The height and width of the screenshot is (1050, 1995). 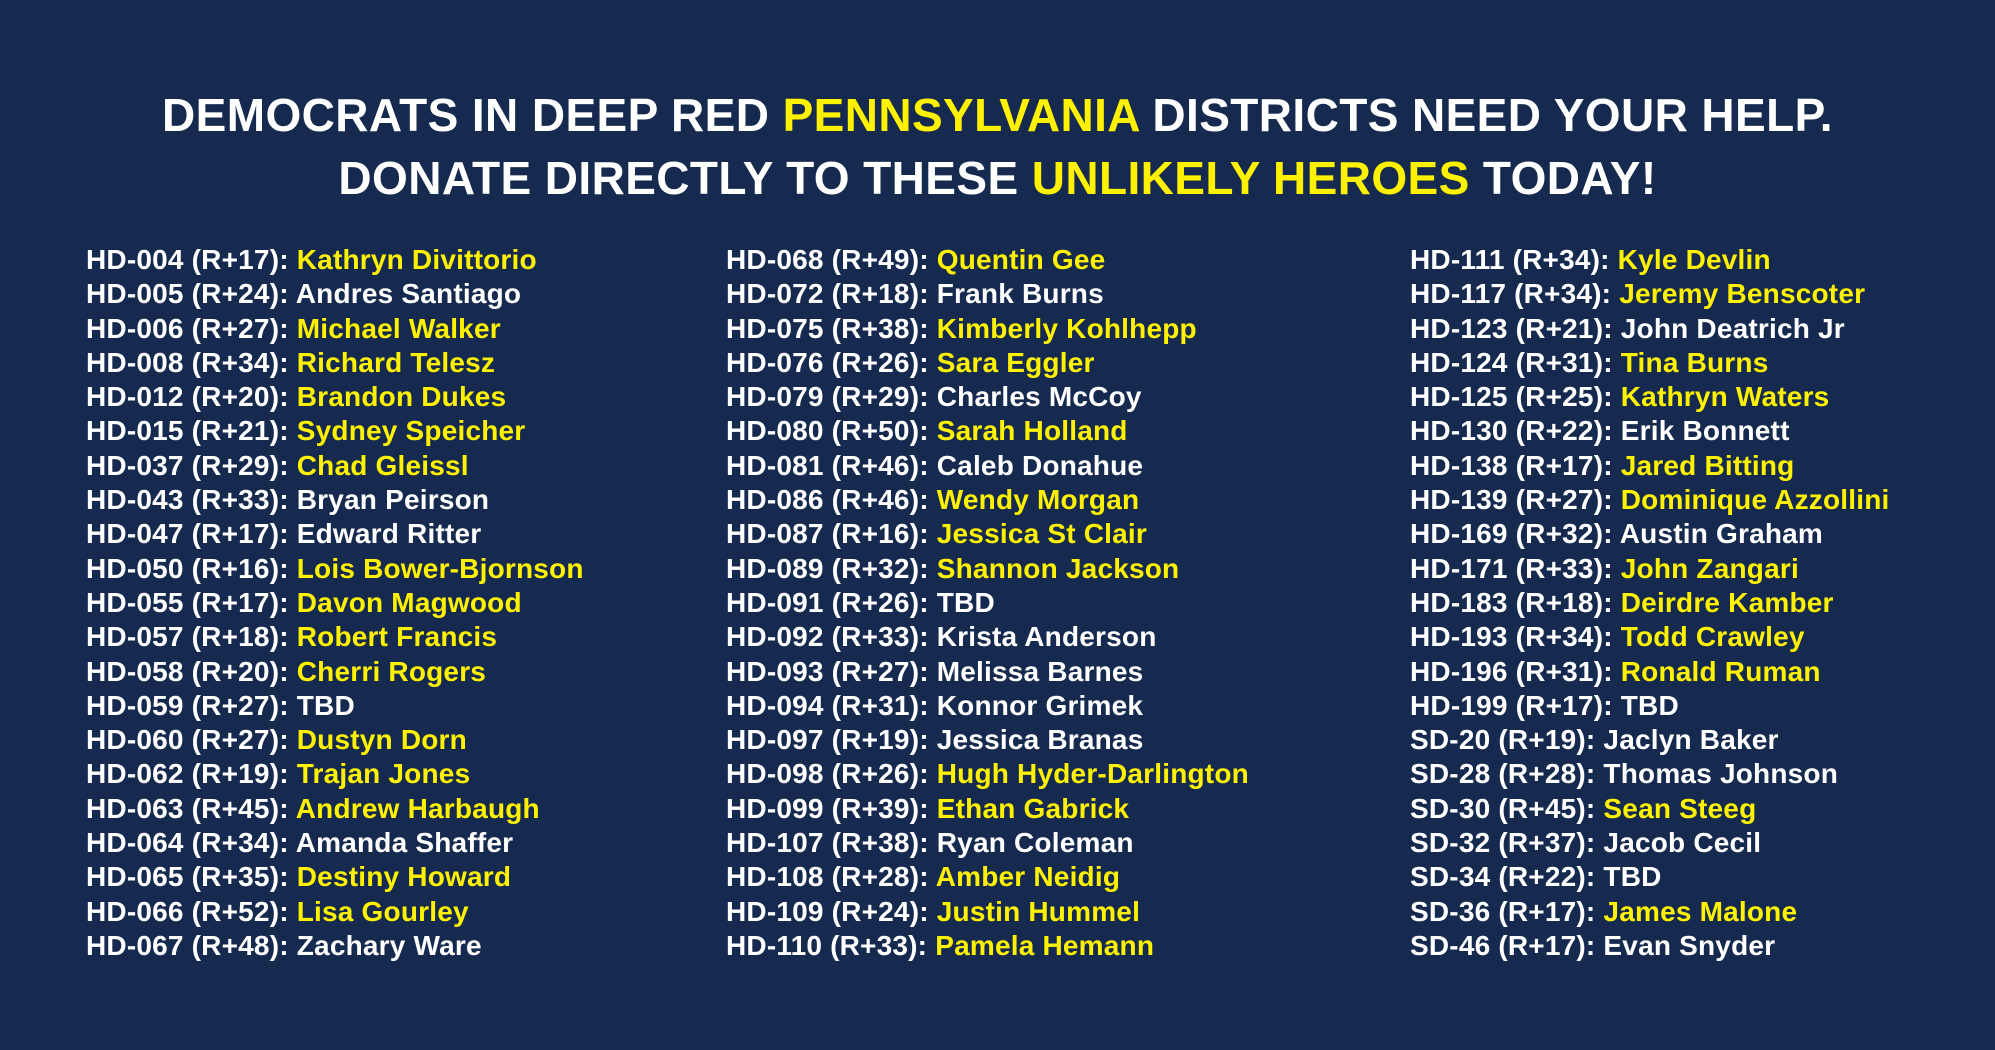 I want to click on district-label: HD-138 (R+17):, so click(x=1511, y=465).